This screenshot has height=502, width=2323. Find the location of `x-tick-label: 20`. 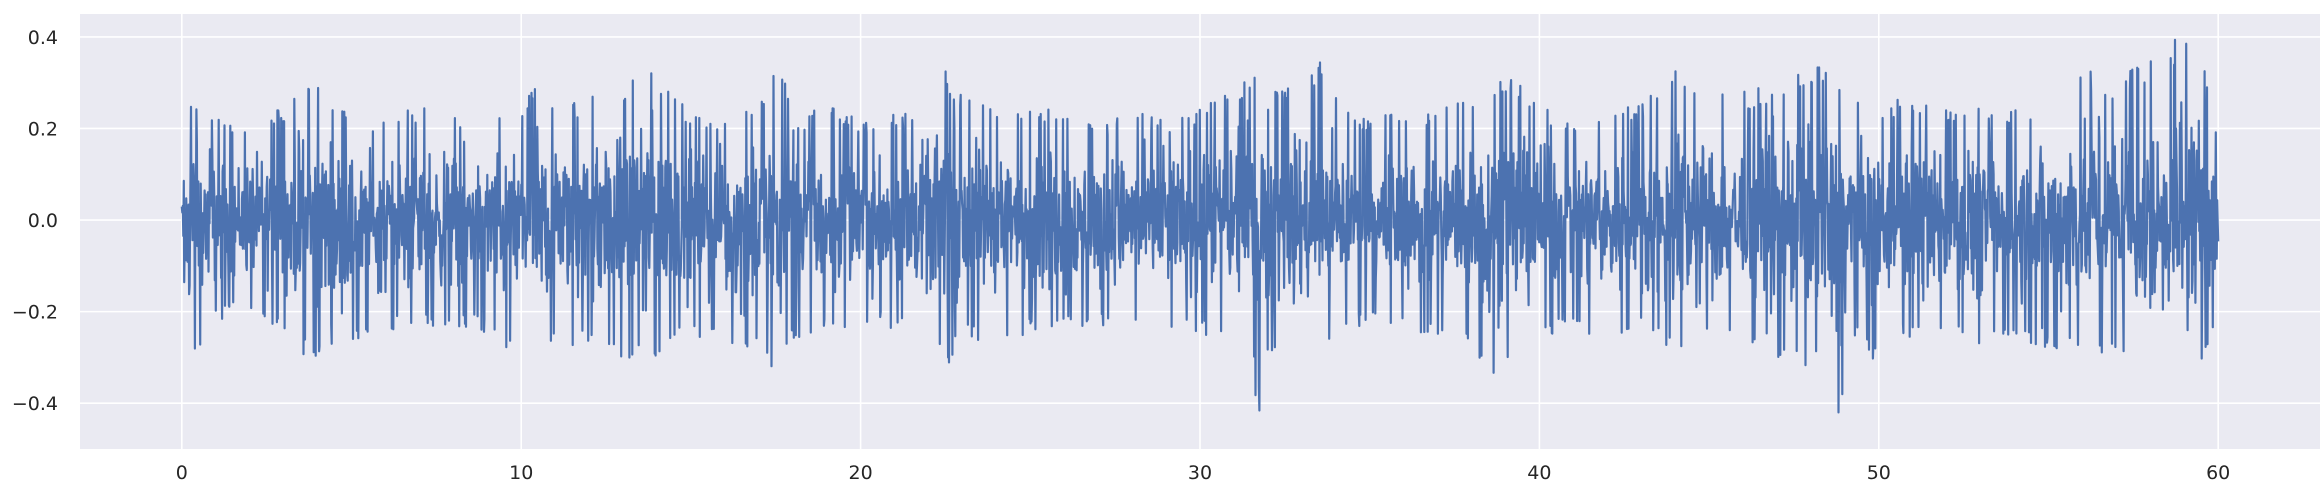

x-tick-label: 20 is located at coordinates (861, 473).